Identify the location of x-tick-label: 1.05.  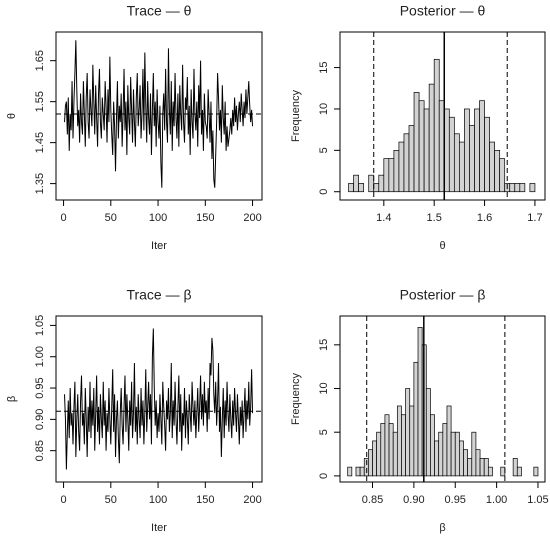
(537, 500).